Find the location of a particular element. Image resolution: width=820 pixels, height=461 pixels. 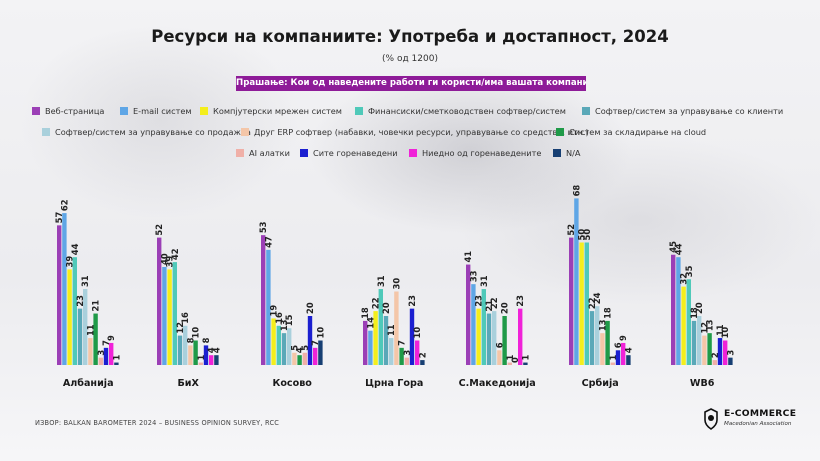

legend-label: N/A is located at coordinates (573, 153).